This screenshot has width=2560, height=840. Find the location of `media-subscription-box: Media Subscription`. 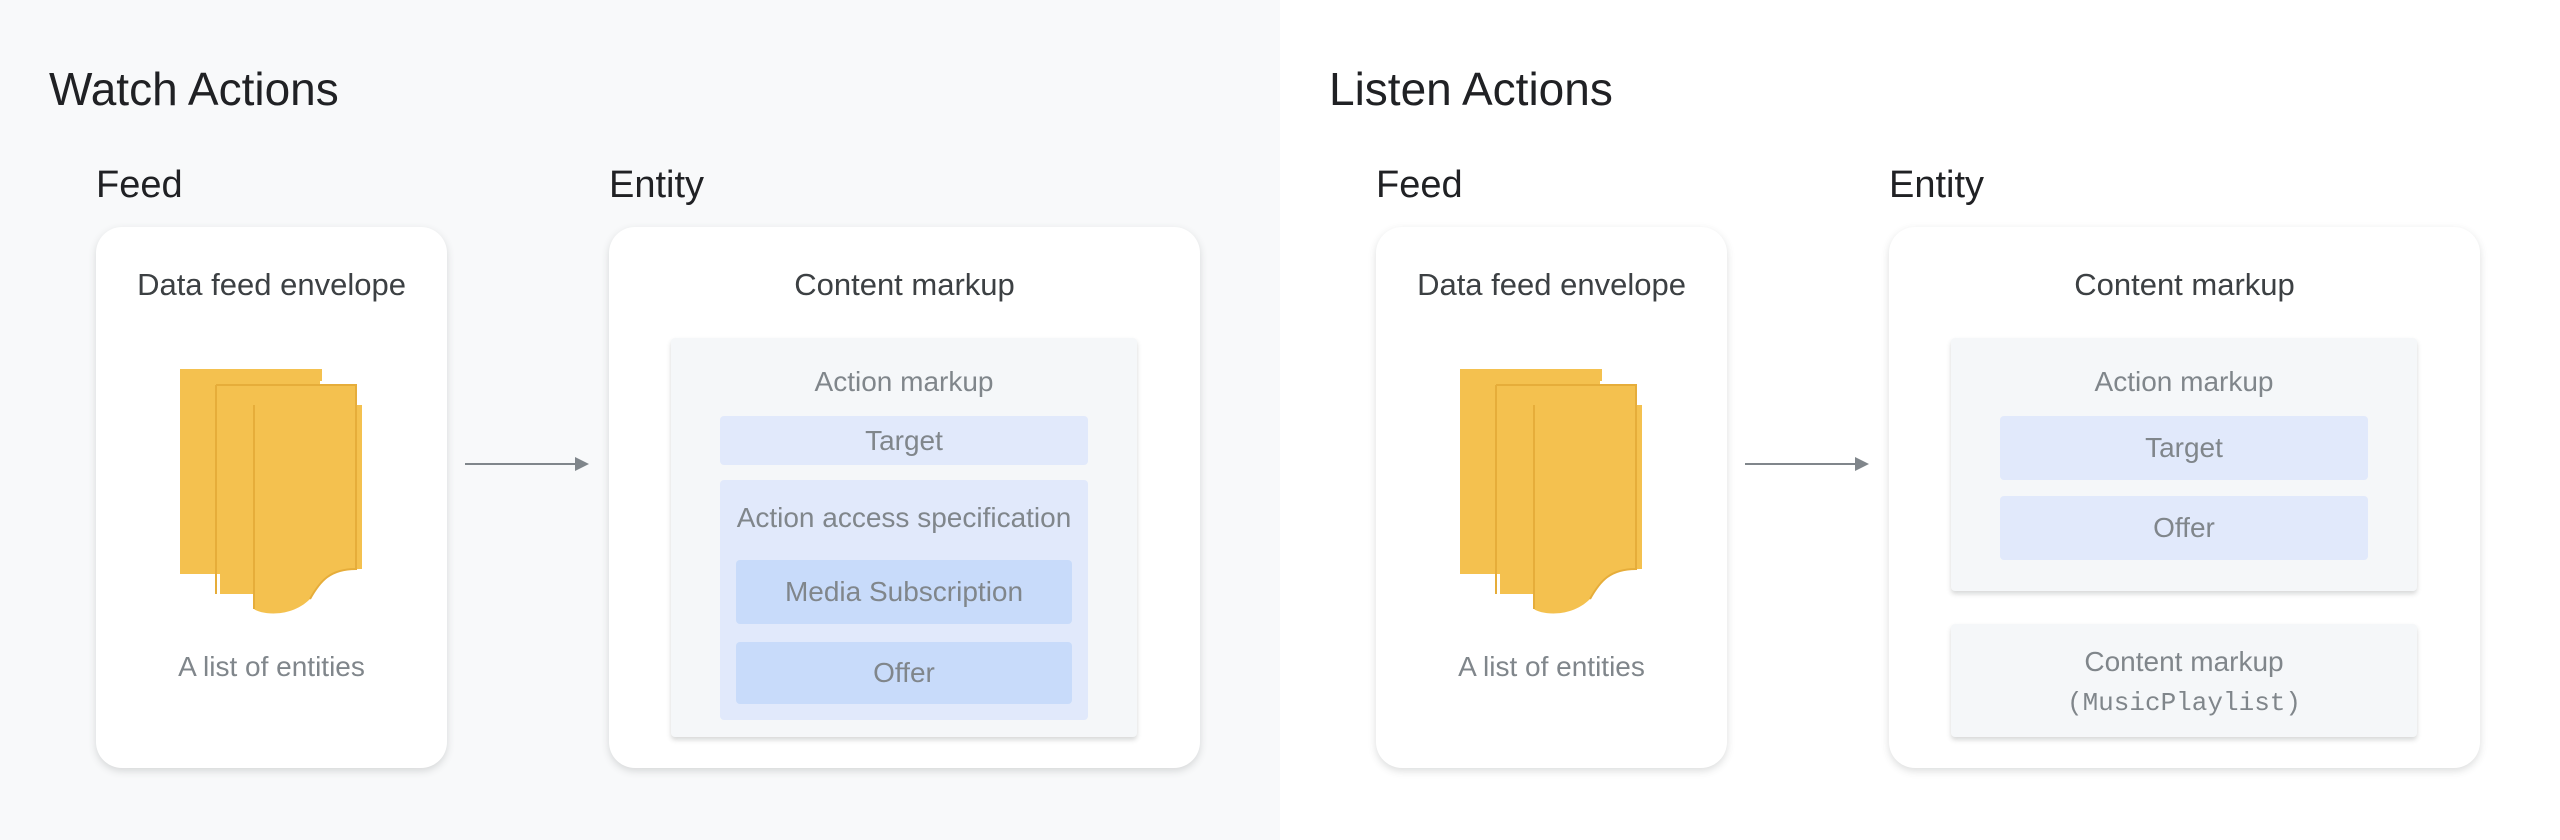

media-subscription-box: Media Subscription is located at coordinates (904, 592).